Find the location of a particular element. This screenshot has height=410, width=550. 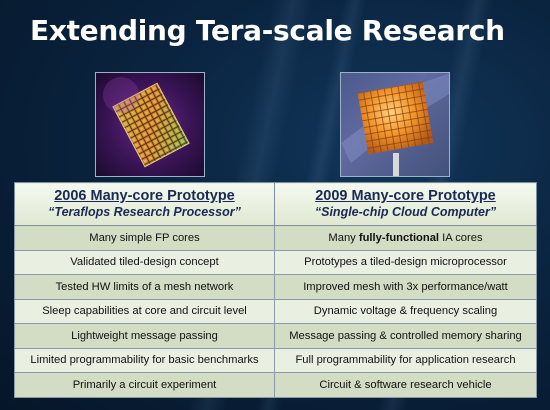

table-cell: Dynamic voltage & frequency scaling is located at coordinates (405, 311).